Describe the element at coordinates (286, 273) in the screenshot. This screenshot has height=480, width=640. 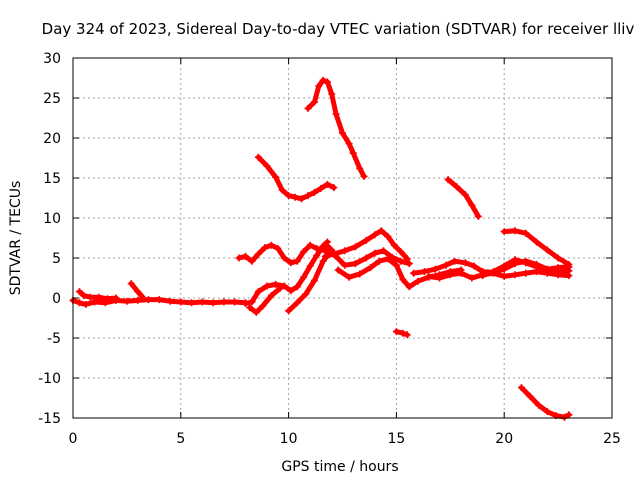
I see `series-rise-to-arc` at that location.